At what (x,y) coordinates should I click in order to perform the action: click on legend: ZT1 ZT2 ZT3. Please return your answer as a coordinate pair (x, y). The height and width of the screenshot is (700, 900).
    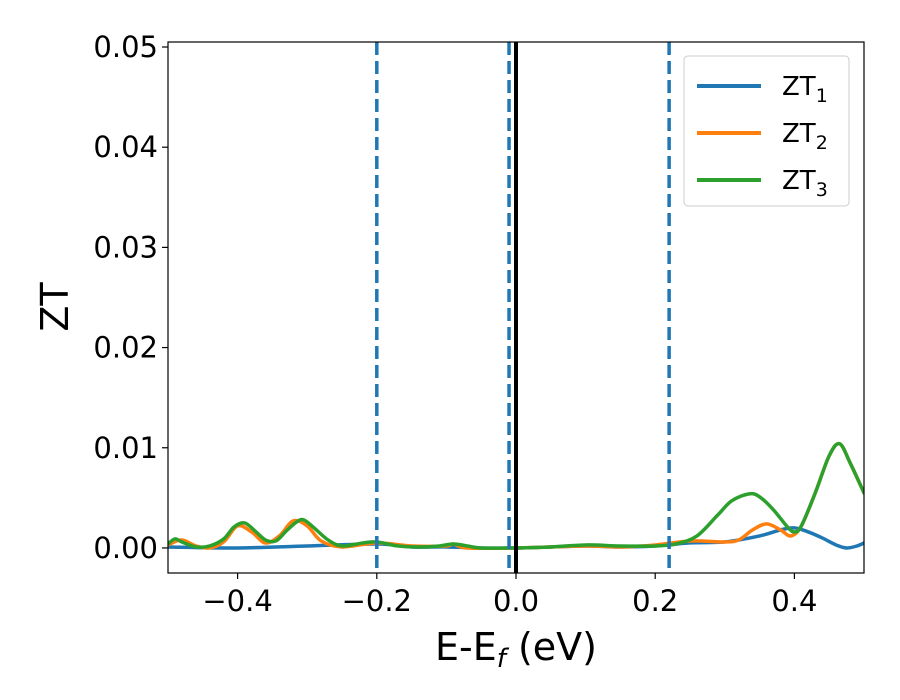
    Looking at the image, I should click on (766, 131).